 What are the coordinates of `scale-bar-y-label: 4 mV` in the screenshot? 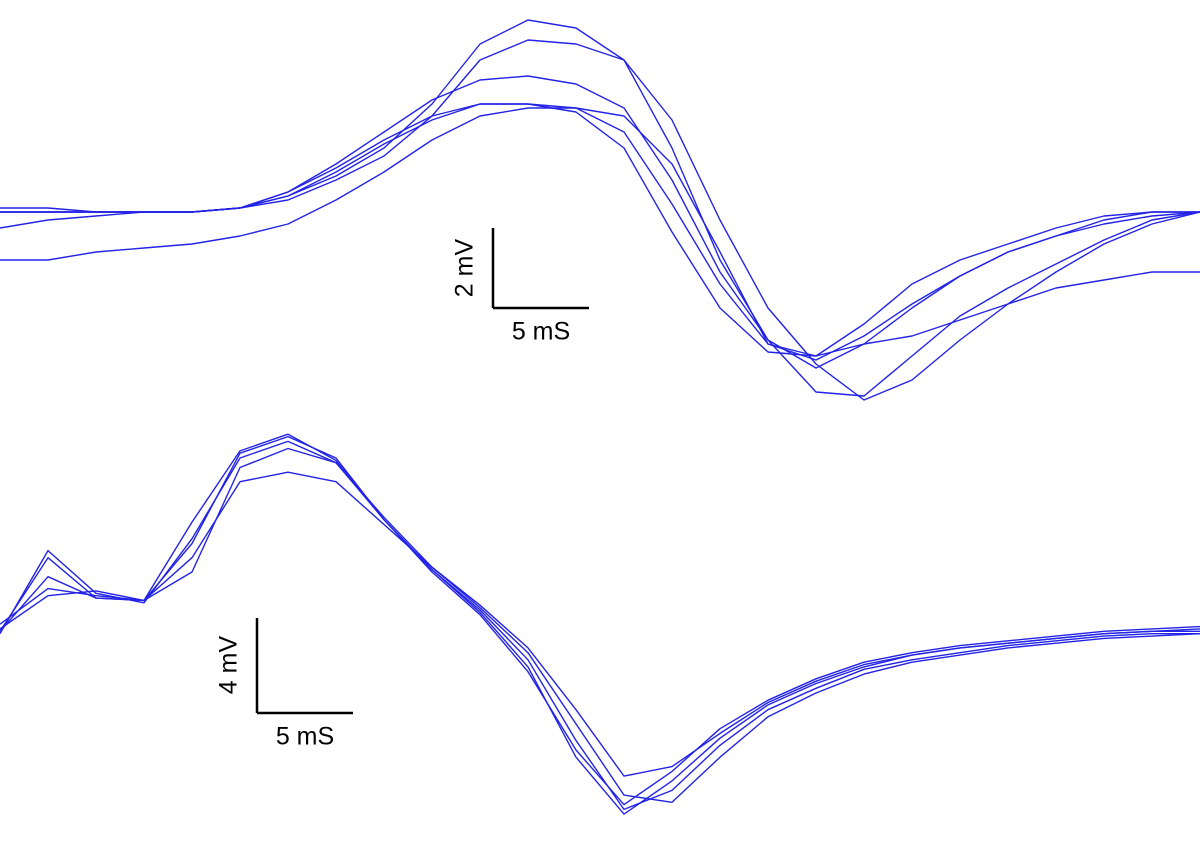 It's located at (229, 665).